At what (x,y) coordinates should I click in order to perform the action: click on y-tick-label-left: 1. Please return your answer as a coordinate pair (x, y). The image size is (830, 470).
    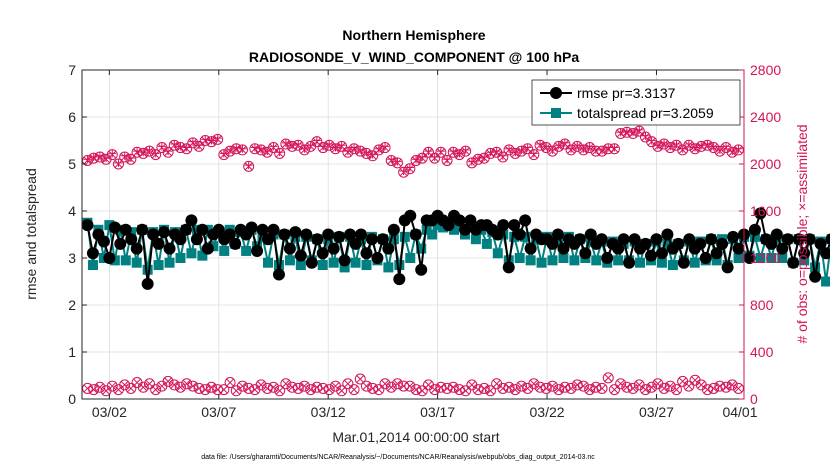
    Looking at the image, I should click on (72, 352).